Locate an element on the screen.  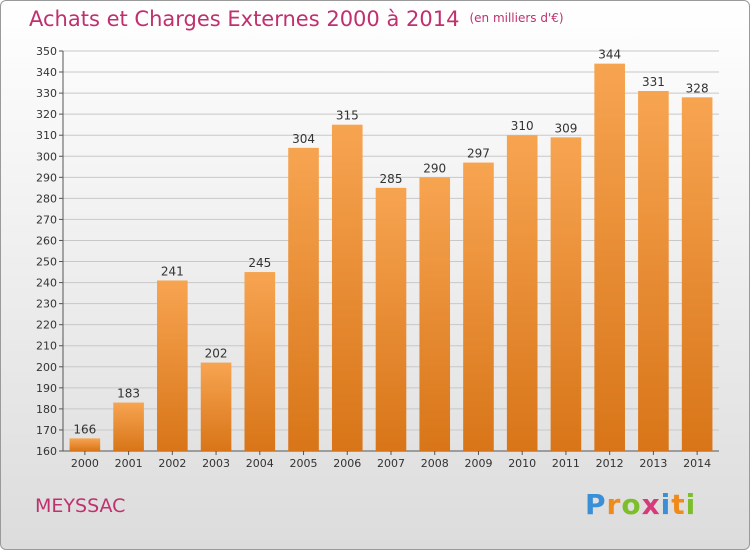
y-tick-label: 280 is located at coordinates (46, 198).